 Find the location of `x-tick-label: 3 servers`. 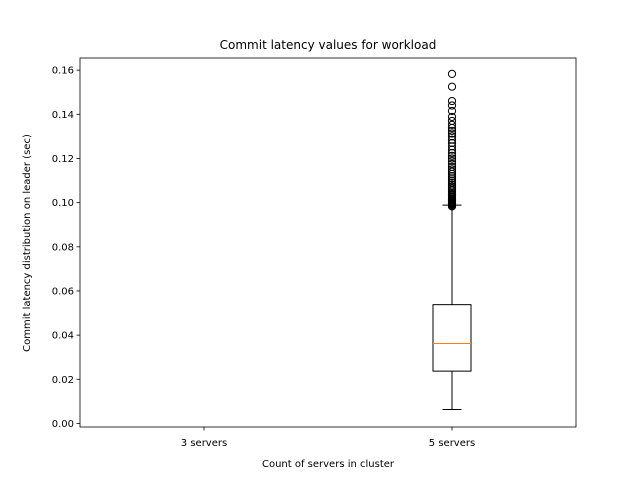

x-tick-label: 3 servers is located at coordinates (204, 443).